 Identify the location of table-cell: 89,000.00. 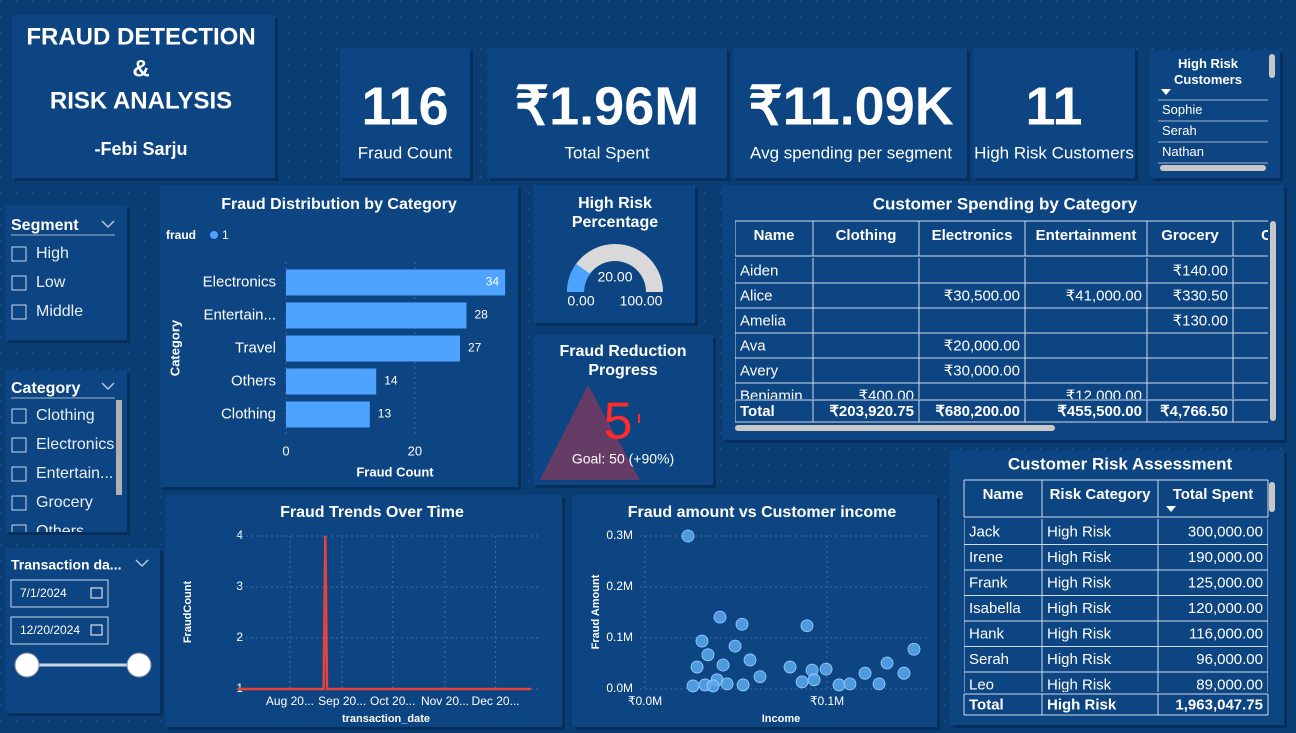
(1229, 685).